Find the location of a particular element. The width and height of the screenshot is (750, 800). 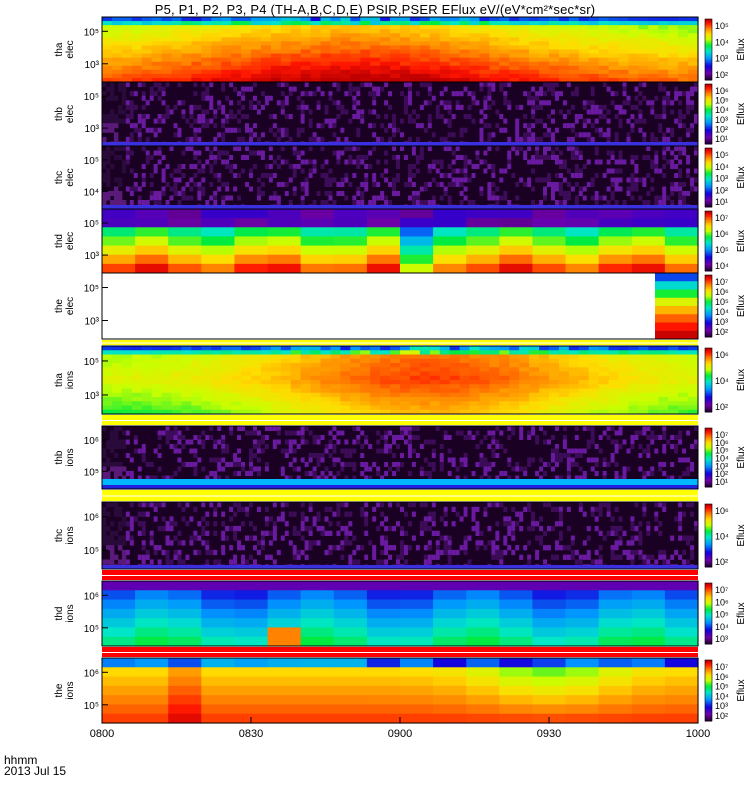

y-tick-label: 10³ is located at coordinates (92, 256).